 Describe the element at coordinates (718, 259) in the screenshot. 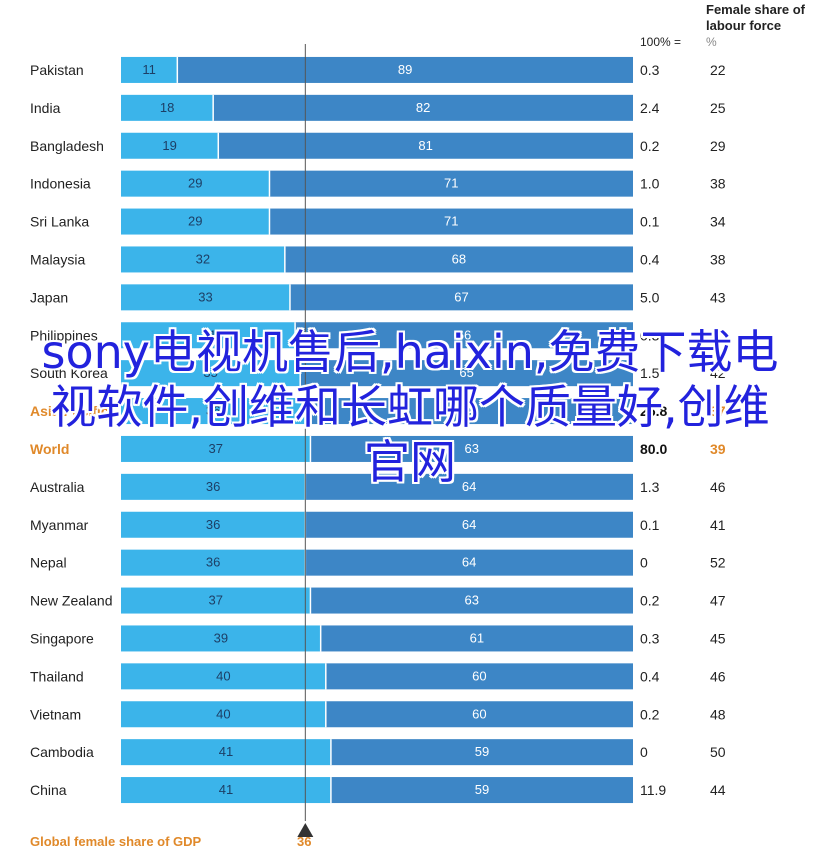

I see `female-labour-share-value: 38` at that location.